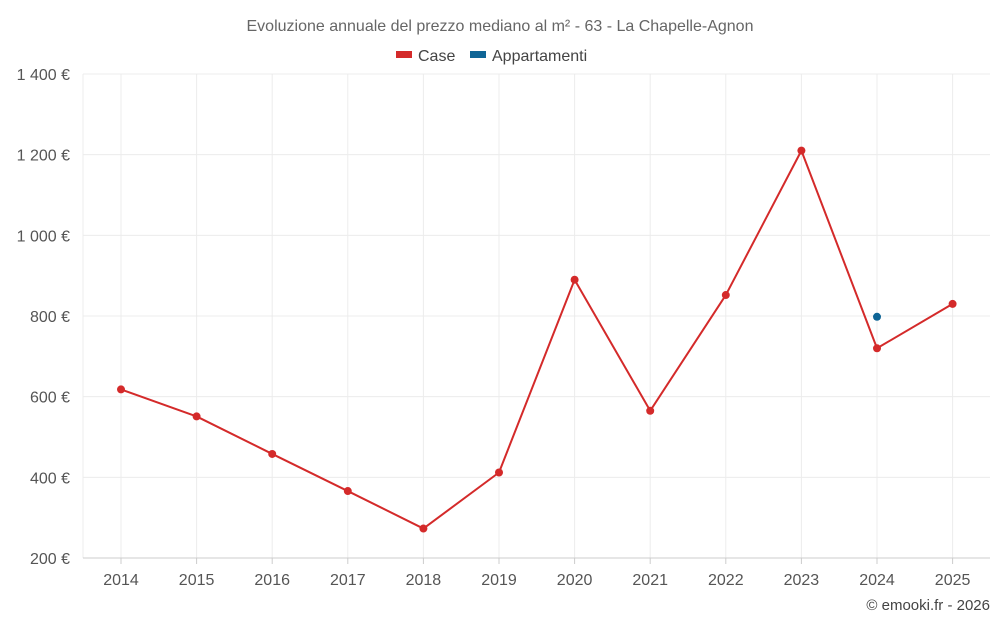 This screenshot has width=1000, height=625. Describe the element at coordinates (499, 580) in the screenshot. I see `x-tick-label: 2019` at that location.